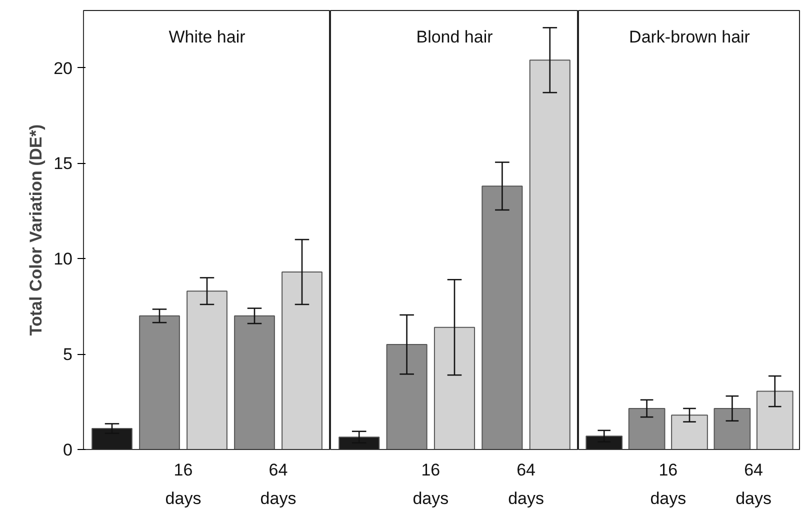 This screenshot has width=804, height=511. Describe the element at coordinates (207, 37) in the screenshot. I see `text: White hair` at that location.